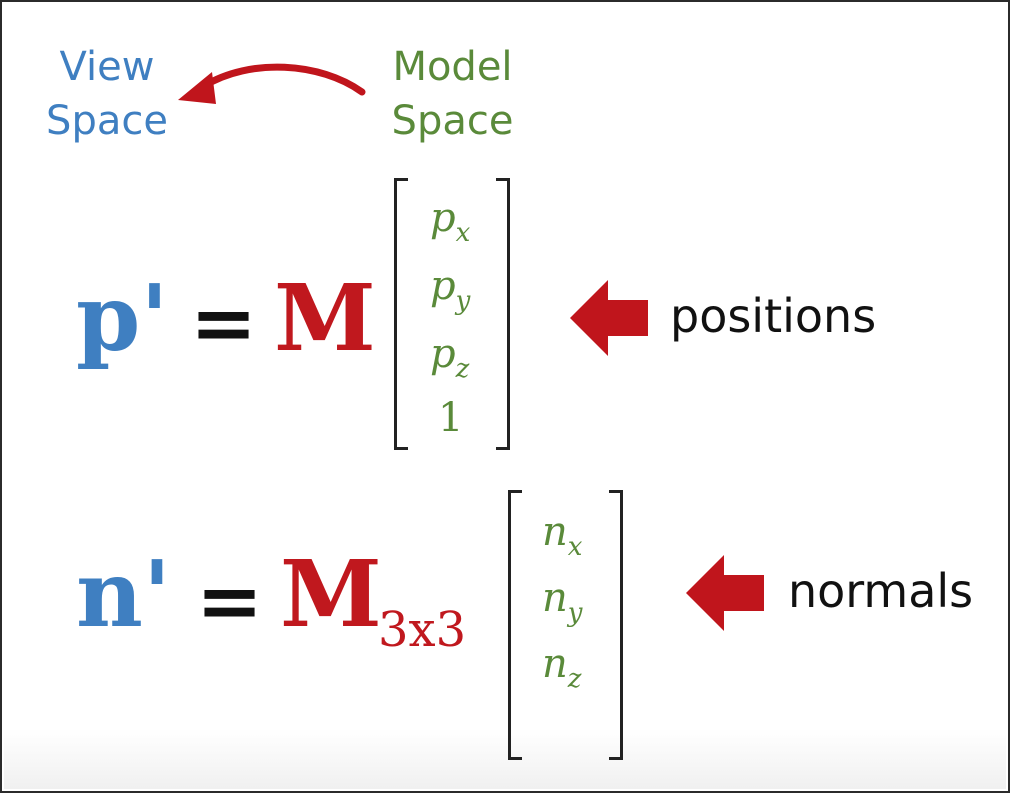  What do you see at coordinates (505, 759) in the screenshot?
I see `bottom-shade` at bounding box center [505, 759].